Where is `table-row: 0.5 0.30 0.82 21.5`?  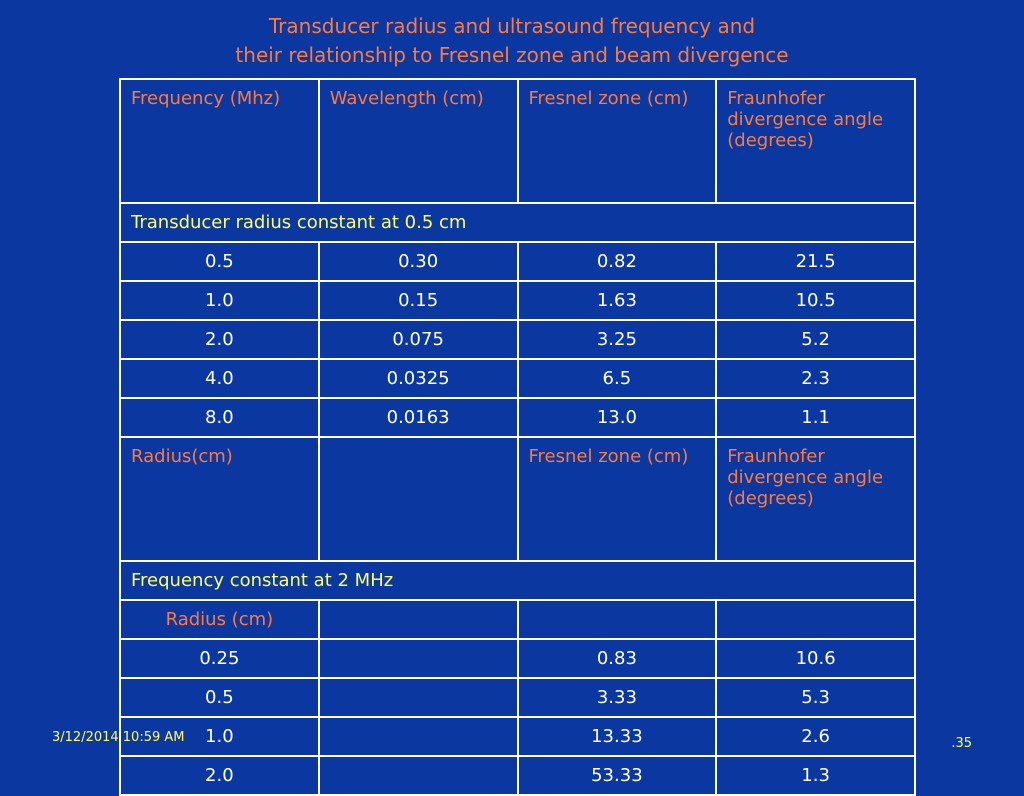 table-row: 0.5 0.30 0.82 21.5 is located at coordinates (517, 261).